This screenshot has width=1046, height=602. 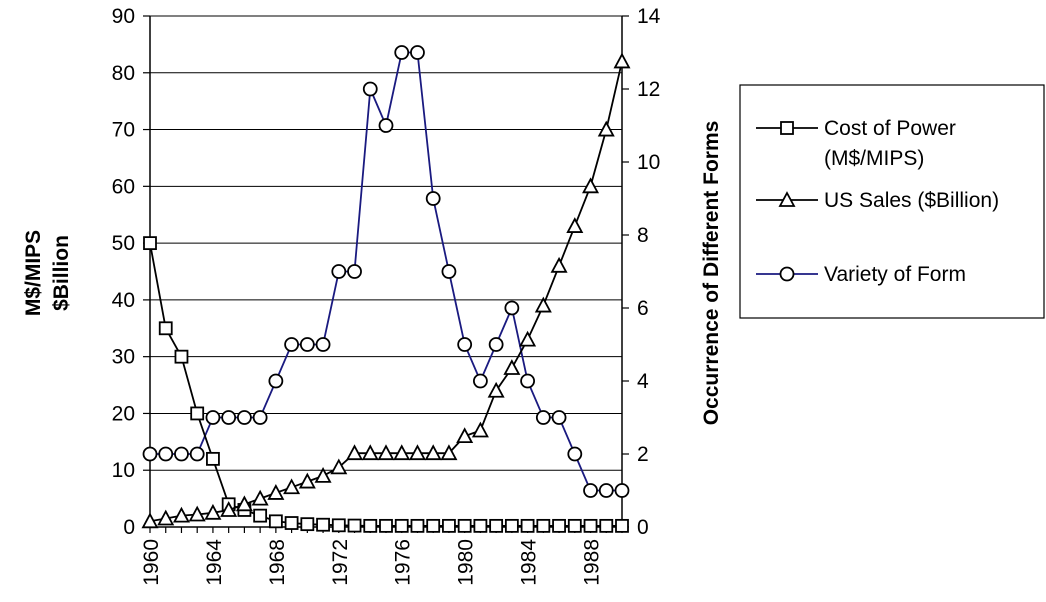 I want to click on right-tick-label: 12, so click(x=648, y=89).